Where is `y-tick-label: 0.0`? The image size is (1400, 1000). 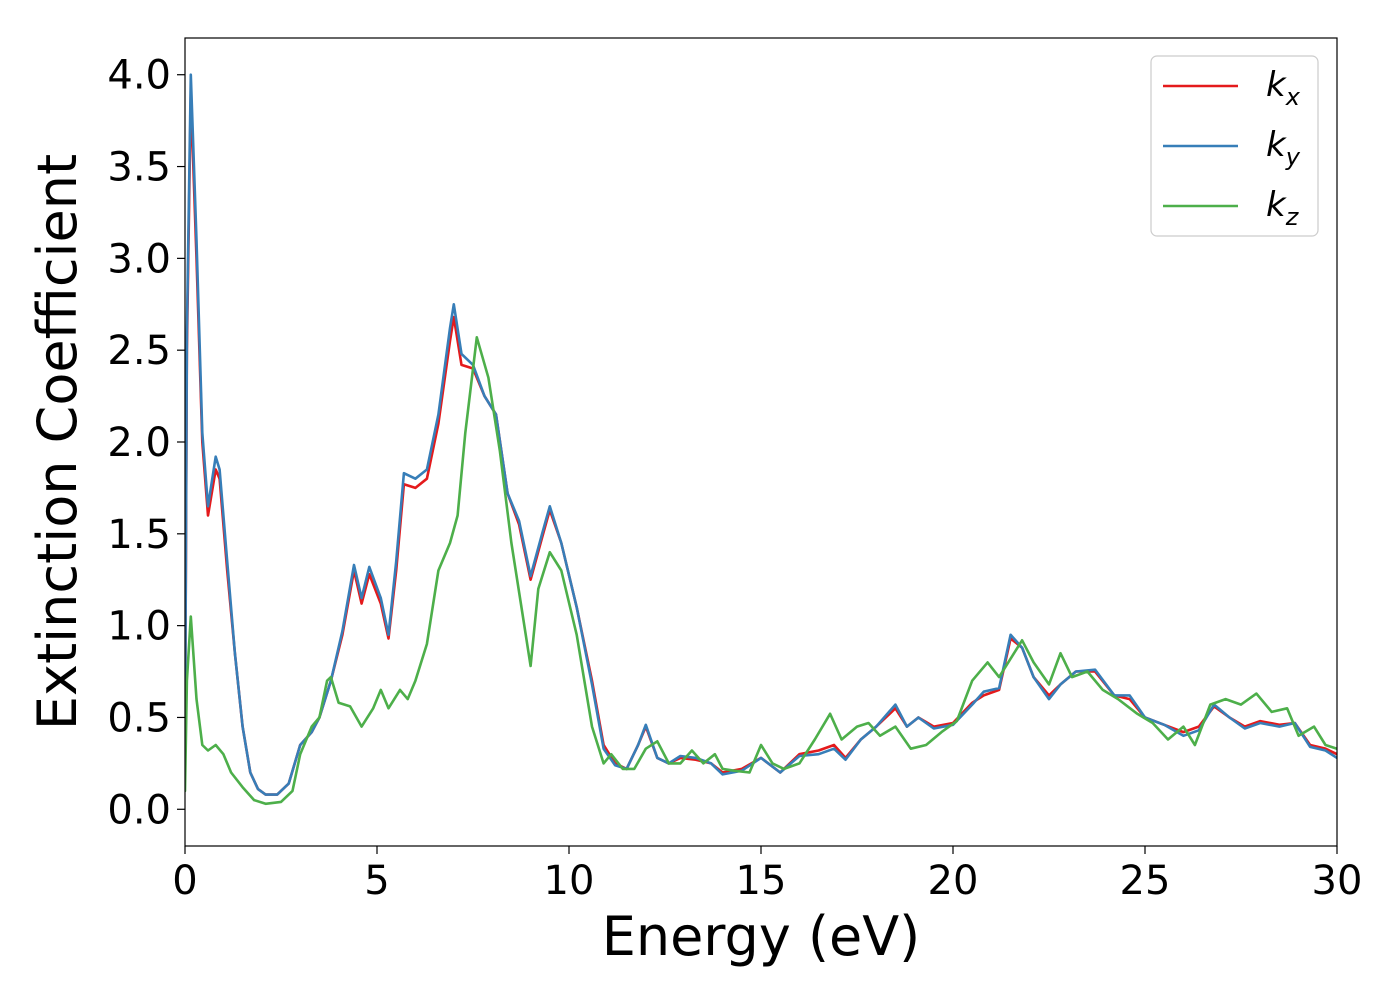 y-tick-label: 0.0 is located at coordinates (139, 810).